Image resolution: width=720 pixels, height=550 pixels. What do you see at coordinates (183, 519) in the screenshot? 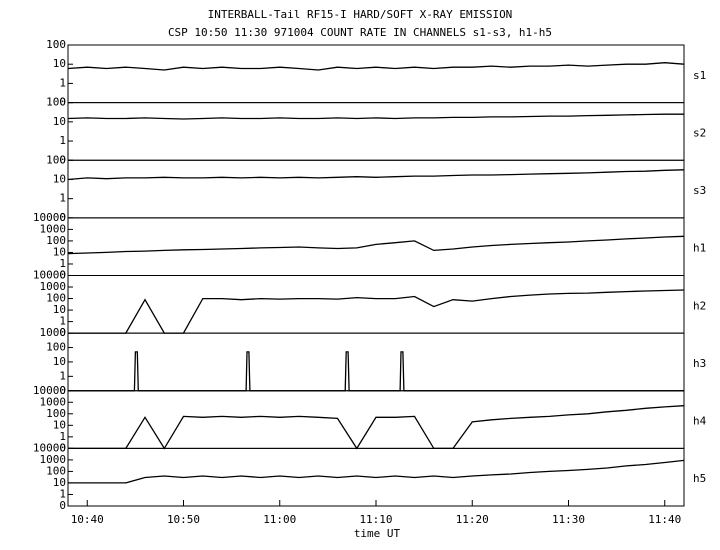
I see `x-tick-label: 10:50` at bounding box center [183, 519].